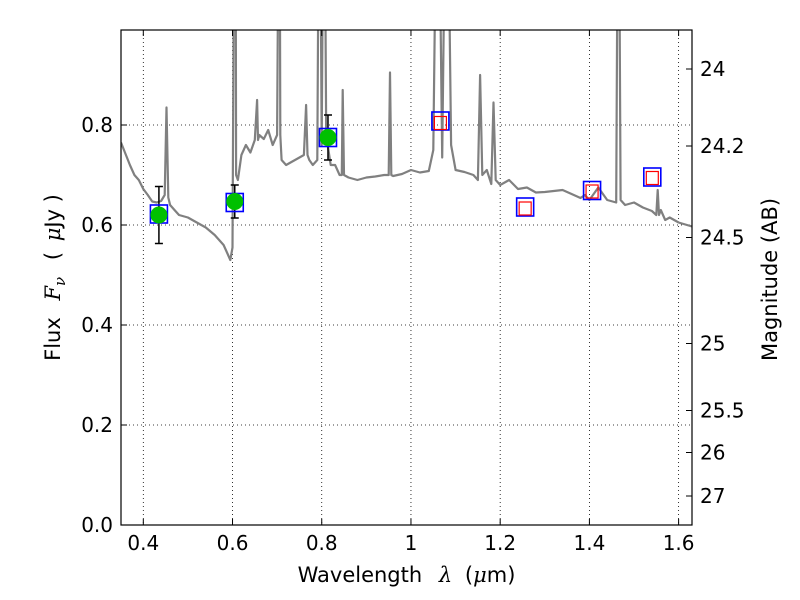  What do you see at coordinates (712, 344) in the screenshot?
I see `y2-tick-label: 25` at bounding box center [712, 344].